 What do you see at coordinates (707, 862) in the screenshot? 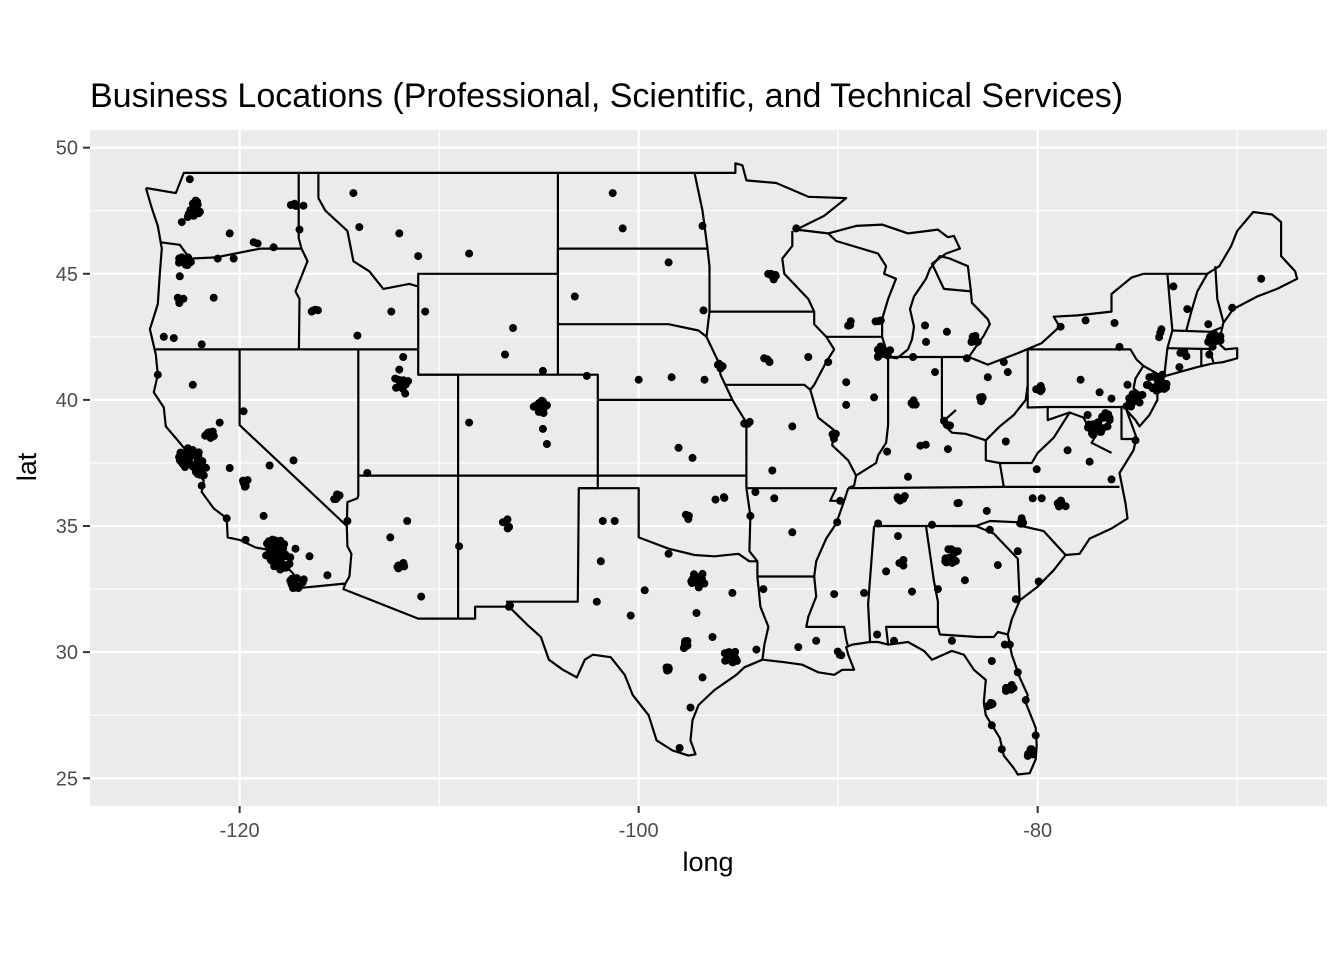
I see `x-axis-title: long` at bounding box center [707, 862].